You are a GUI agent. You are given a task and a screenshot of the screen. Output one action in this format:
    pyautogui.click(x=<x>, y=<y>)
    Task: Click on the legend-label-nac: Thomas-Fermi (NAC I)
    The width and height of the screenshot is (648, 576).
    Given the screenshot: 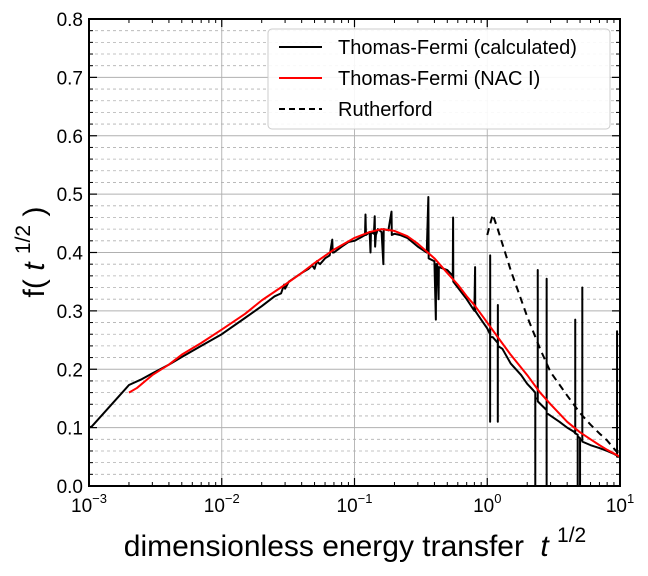 What is the action you would take?
    pyautogui.click(x=439, y=79)
    